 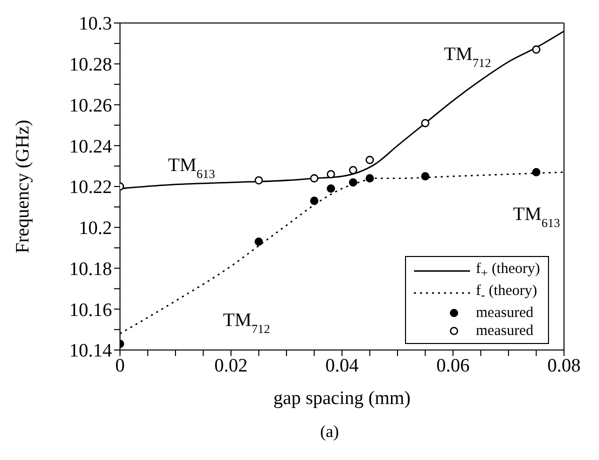 I want to click on x-tick-label: 0.06, so click(x=453, y=365).